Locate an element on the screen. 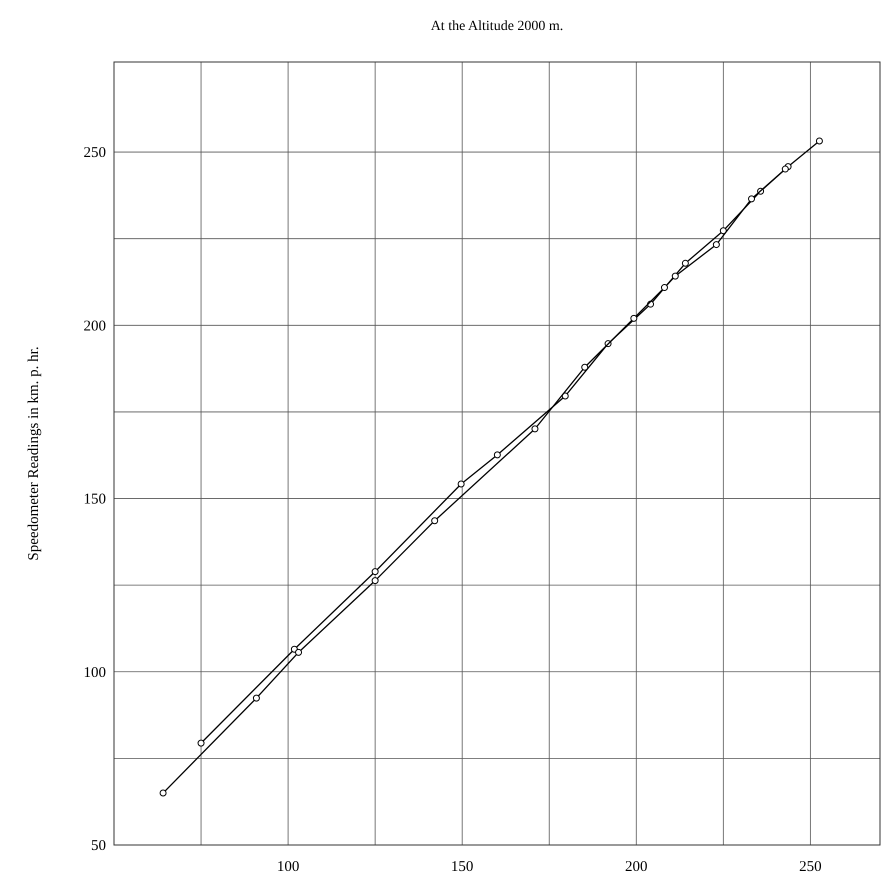 The width and height of the screenshot is (892, 893). y-axis-title: Speedometer Readings in km. p. hr. is located at coordinates (34, 453).